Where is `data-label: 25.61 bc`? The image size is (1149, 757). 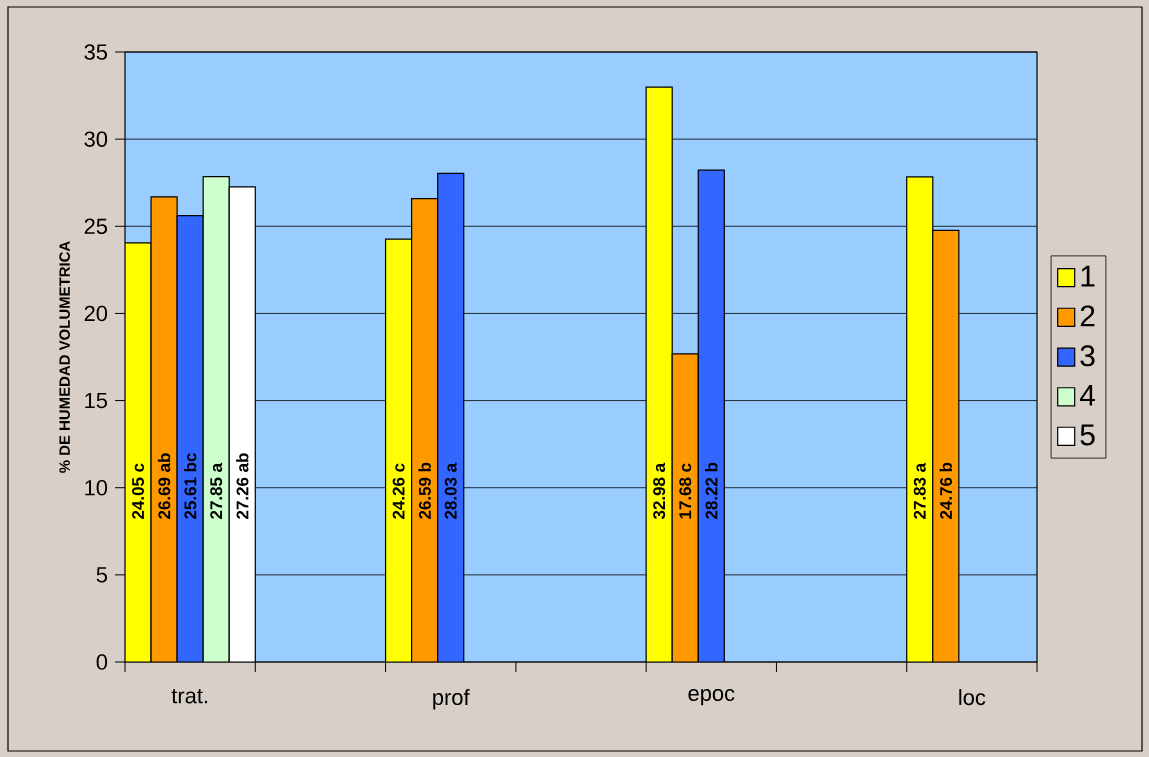
data-label: 25.61 bc is located at coordinates (190, 486).